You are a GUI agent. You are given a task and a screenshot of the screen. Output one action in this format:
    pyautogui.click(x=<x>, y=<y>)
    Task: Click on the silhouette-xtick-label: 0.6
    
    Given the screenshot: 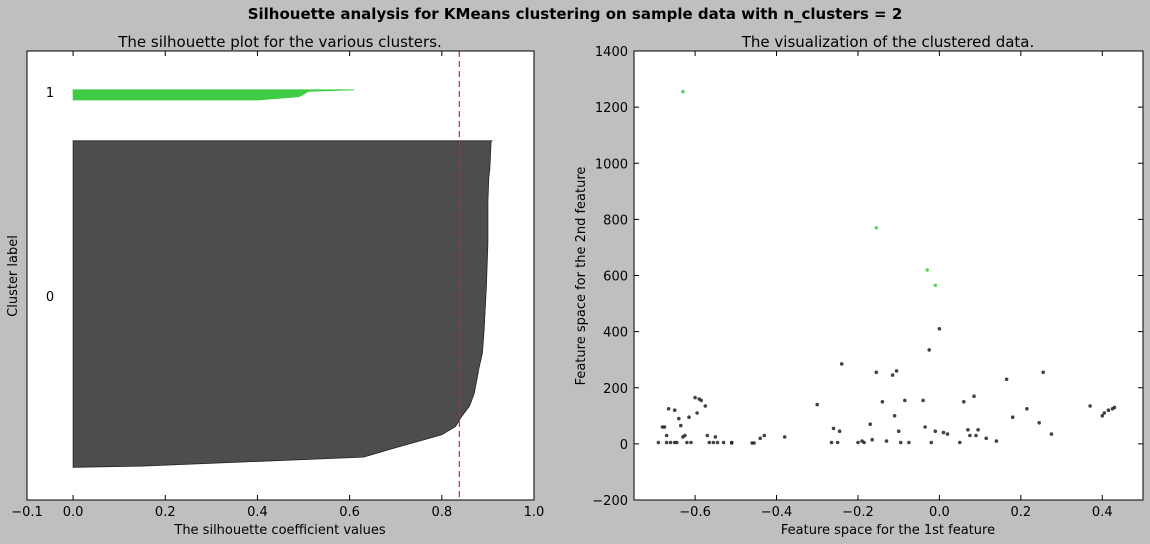 What is the action you would take?
    pyautogui.click(x=349, y=512)
    